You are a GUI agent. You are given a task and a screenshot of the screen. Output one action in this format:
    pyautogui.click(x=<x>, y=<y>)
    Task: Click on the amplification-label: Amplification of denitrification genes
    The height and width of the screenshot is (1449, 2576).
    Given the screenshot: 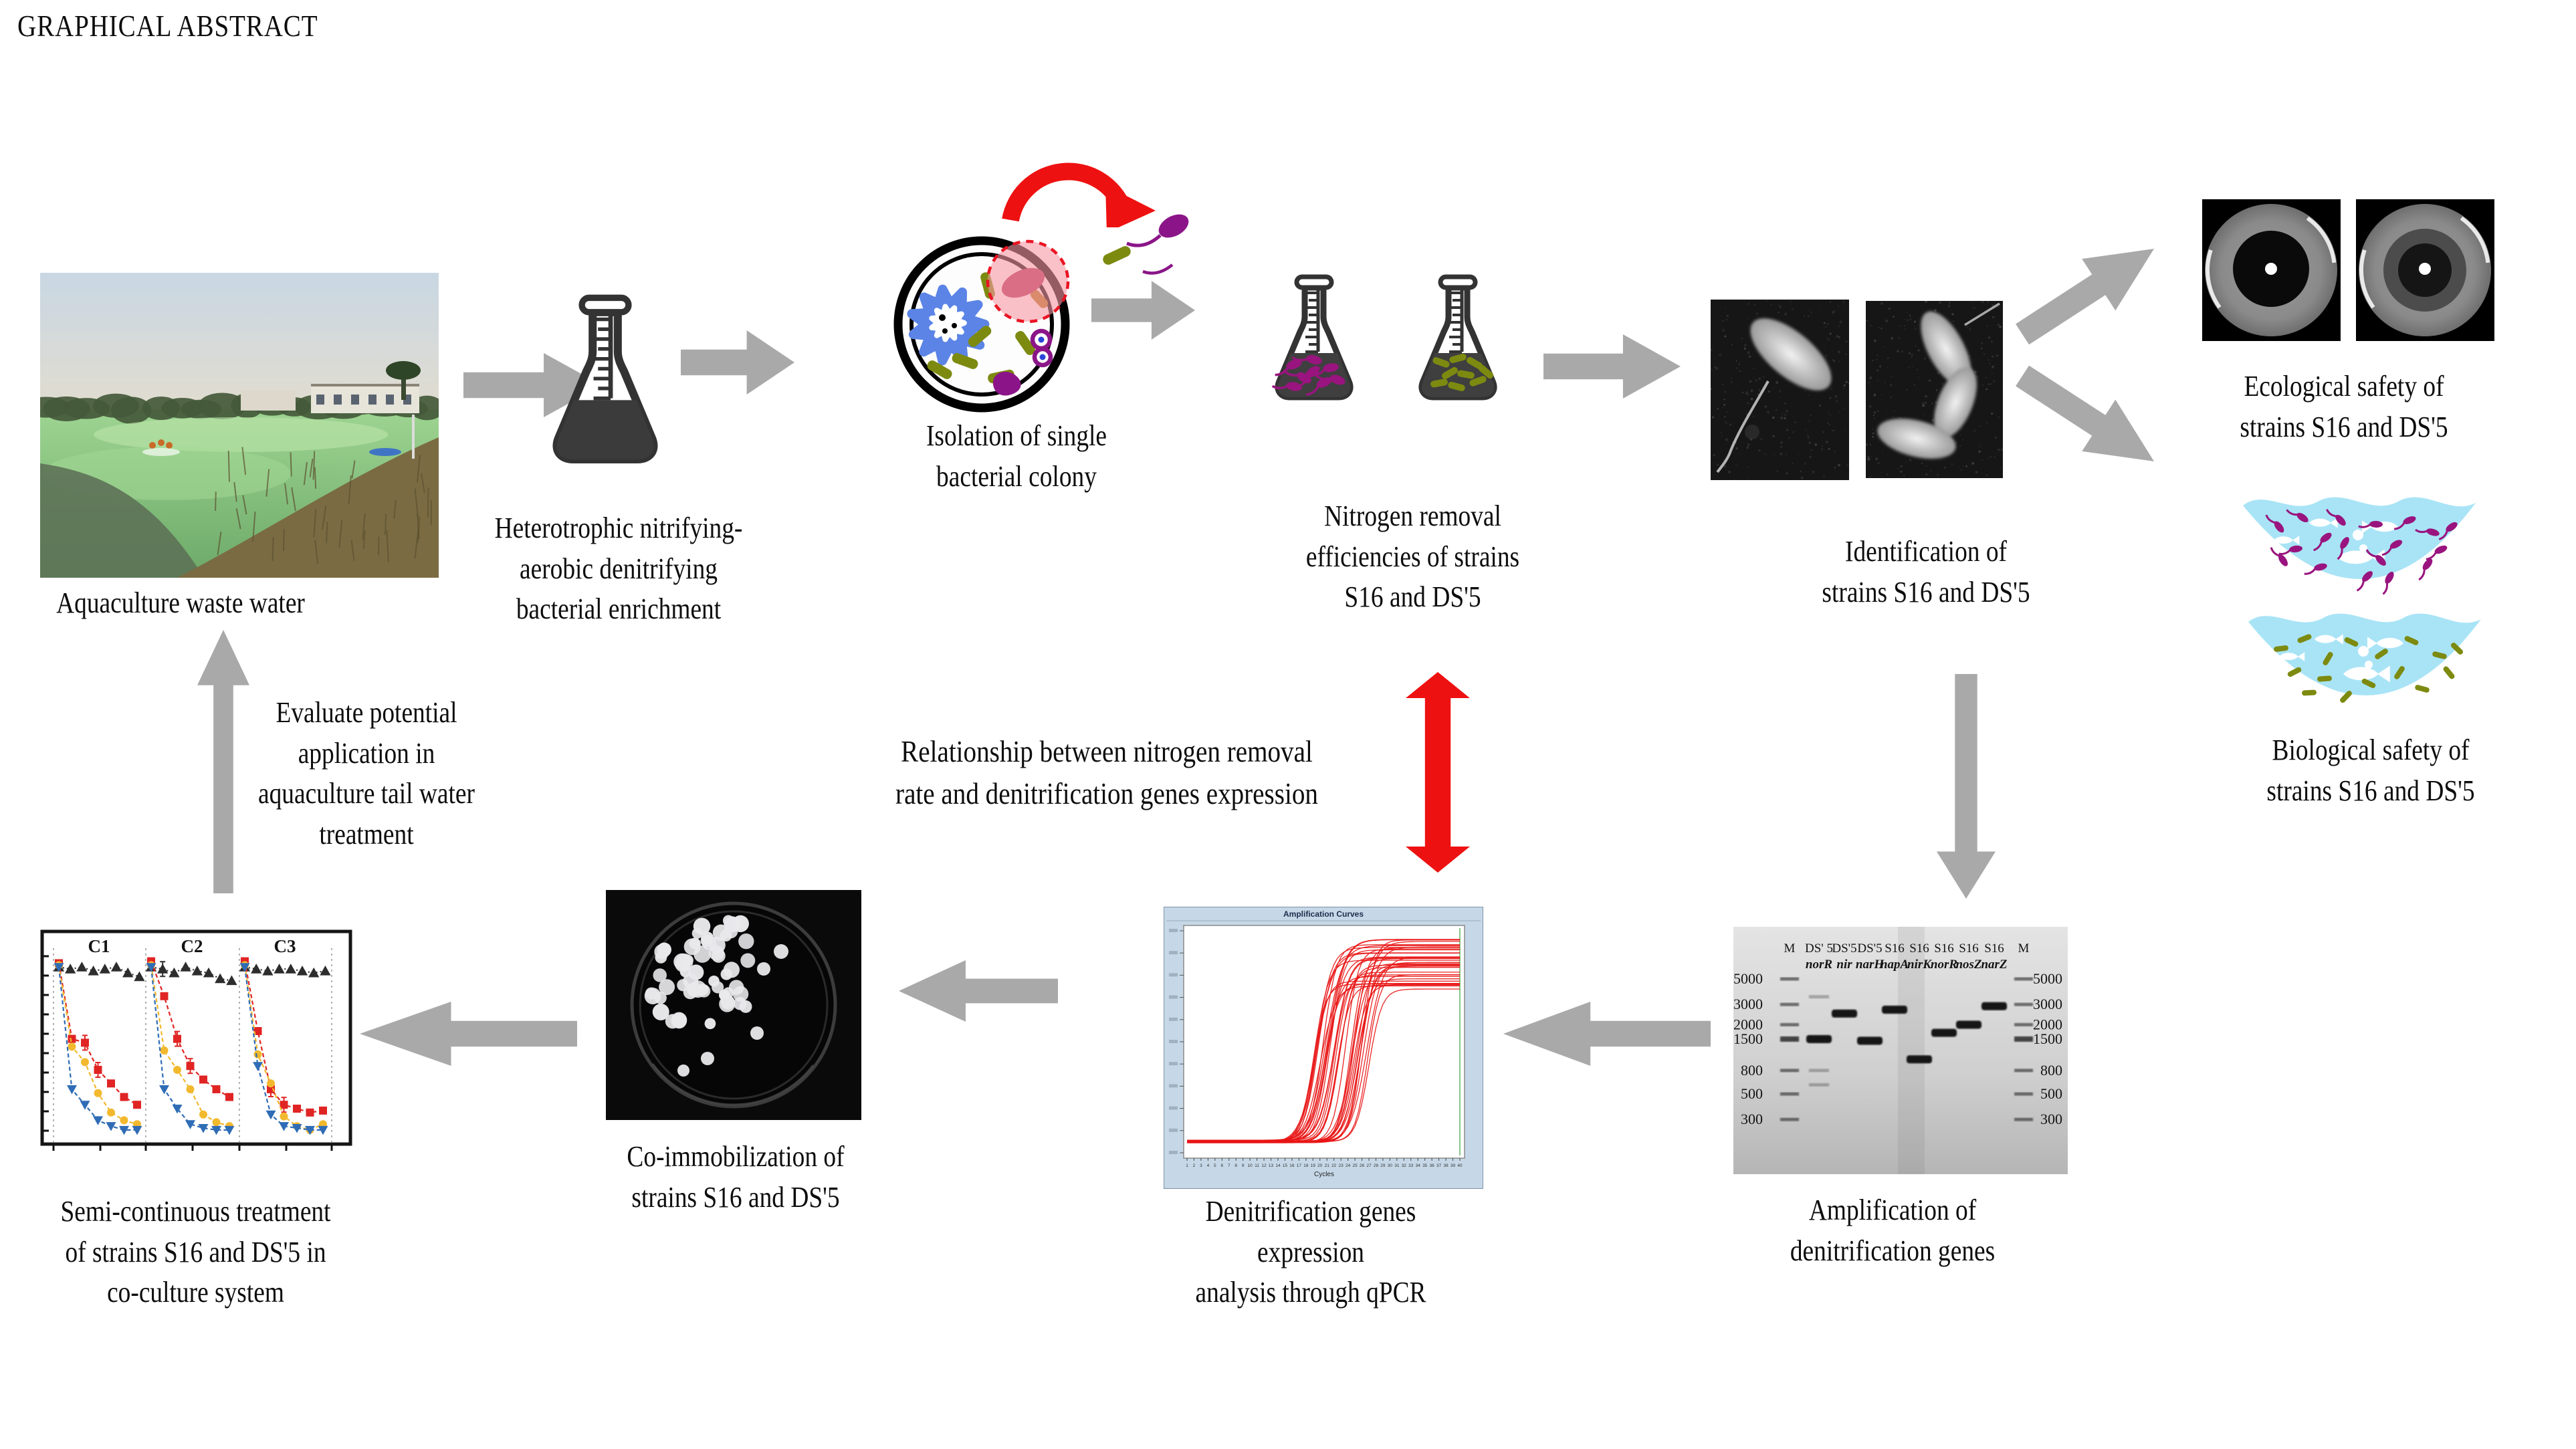 What is the action you would take?
    pyautogui.click(x=1893, y=1230)
    